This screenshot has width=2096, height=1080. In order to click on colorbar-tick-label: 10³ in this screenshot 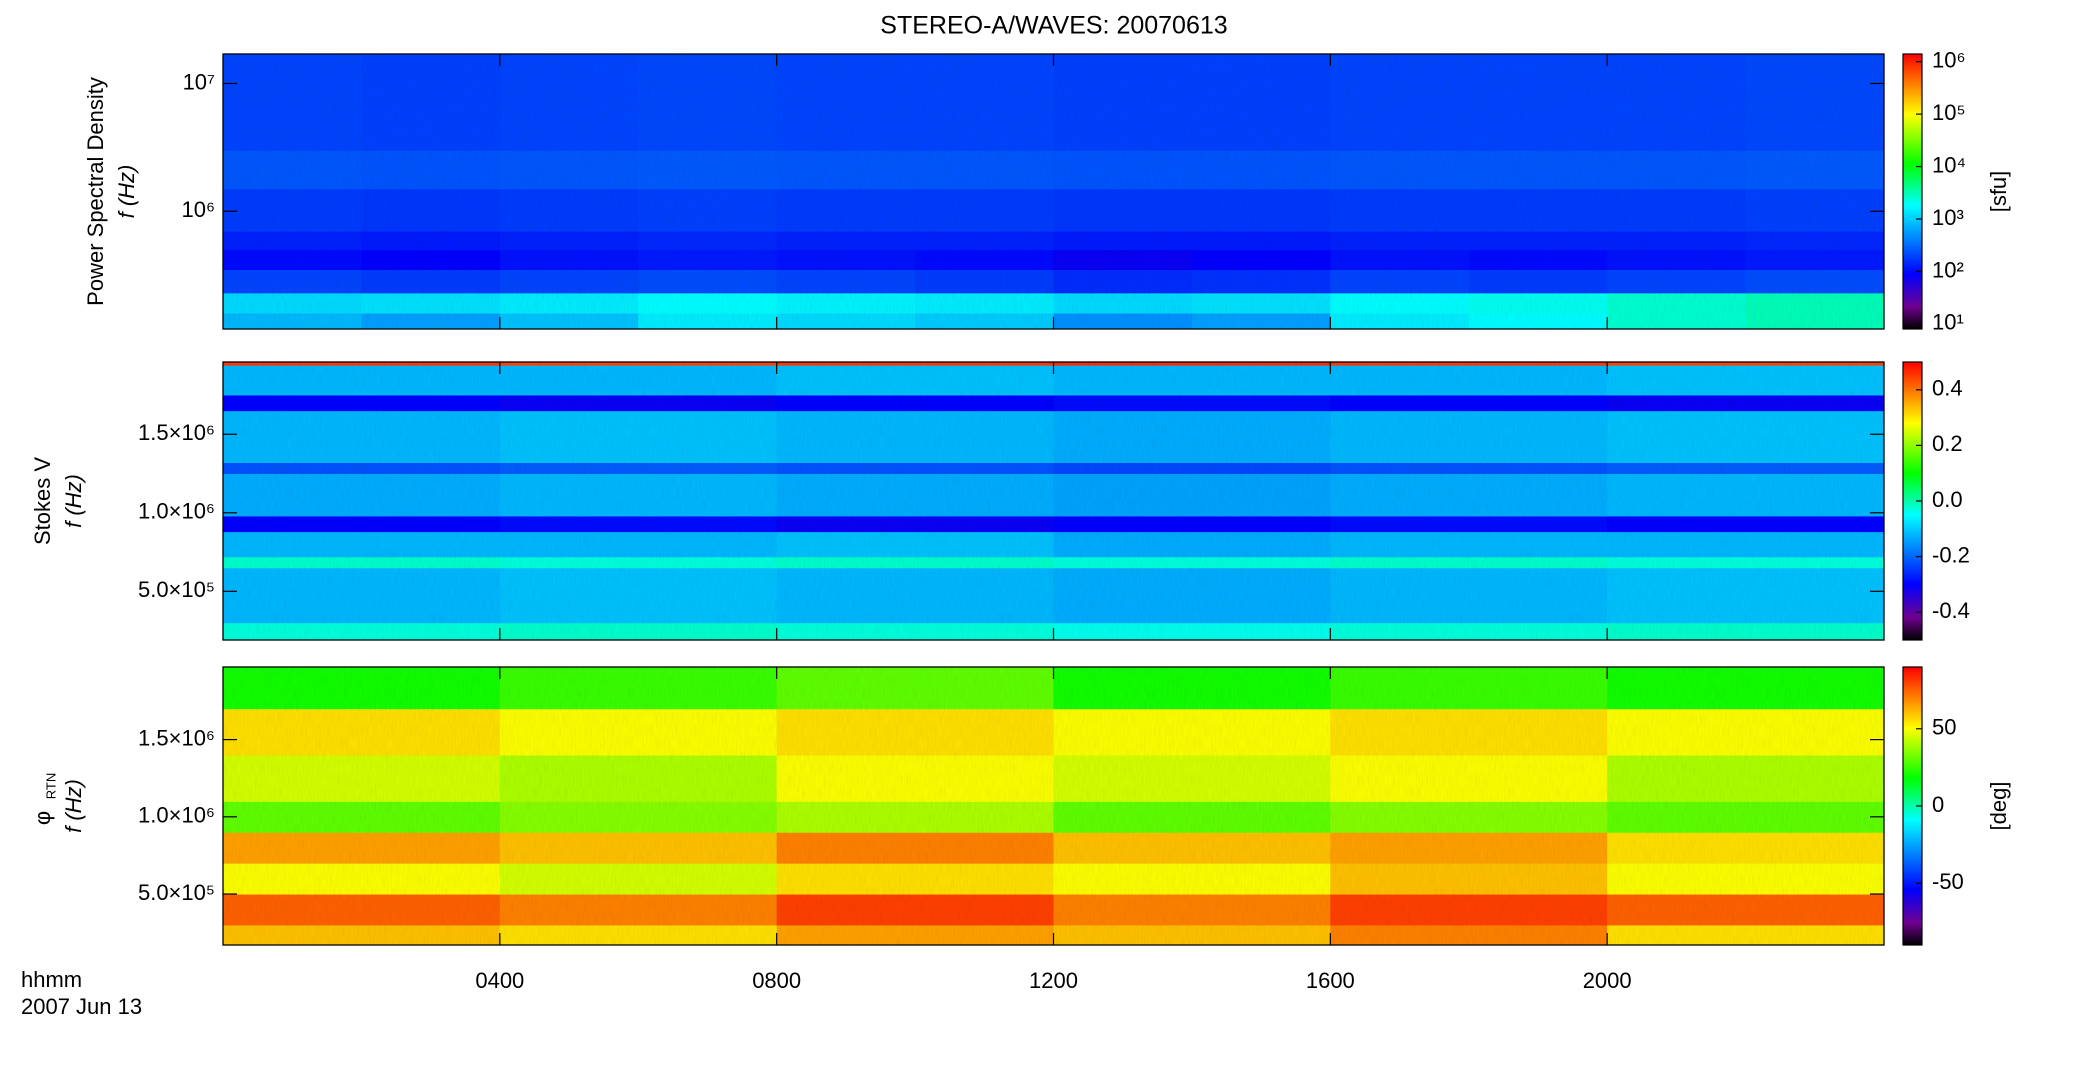, I will do `click(1948, 217)`.